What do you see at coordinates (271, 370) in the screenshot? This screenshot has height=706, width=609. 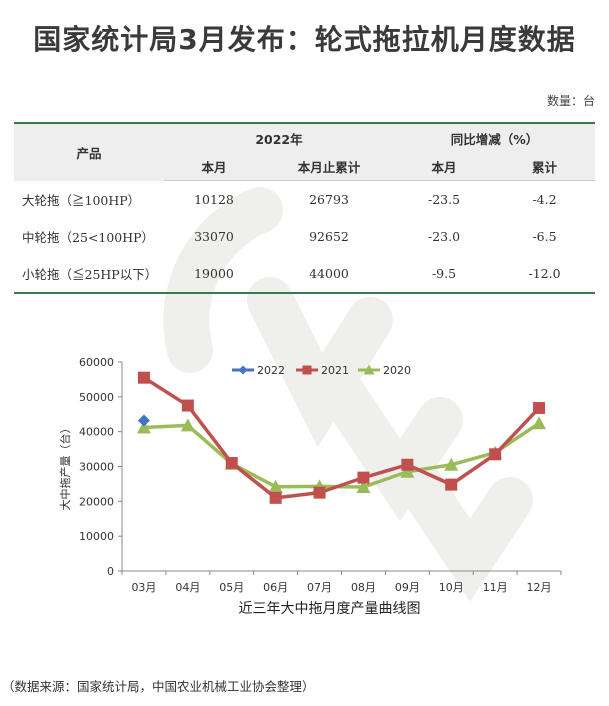 I see `legend-label-2022: 2022` at bounding box center [271, 370].